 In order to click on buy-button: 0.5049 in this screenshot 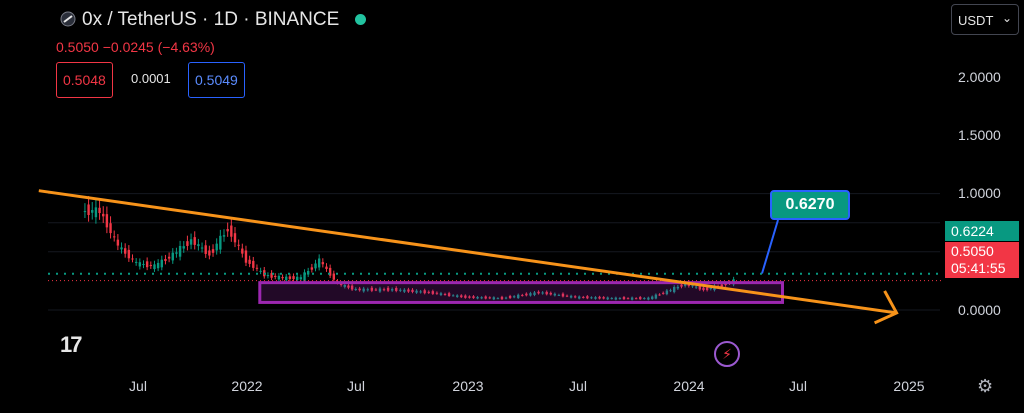, I will do `click(216, 80)`.